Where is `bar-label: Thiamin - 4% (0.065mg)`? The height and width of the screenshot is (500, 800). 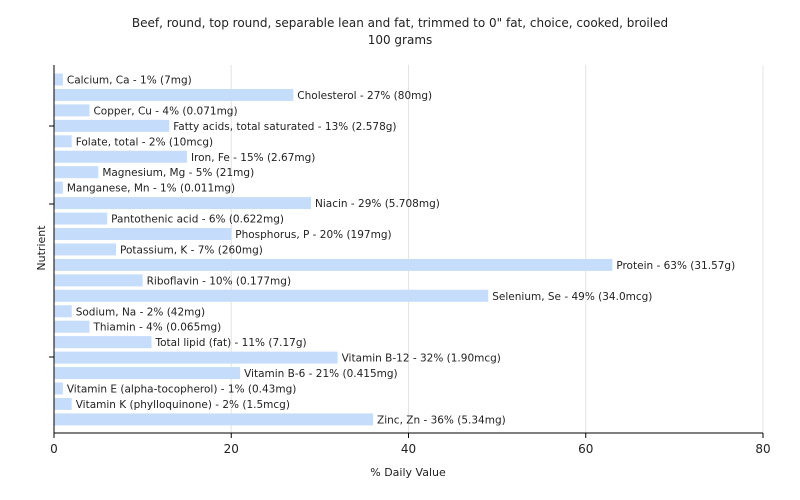
bar-label: Thiamin - 4% (0.065mg) is located at coordinates (156, 328).